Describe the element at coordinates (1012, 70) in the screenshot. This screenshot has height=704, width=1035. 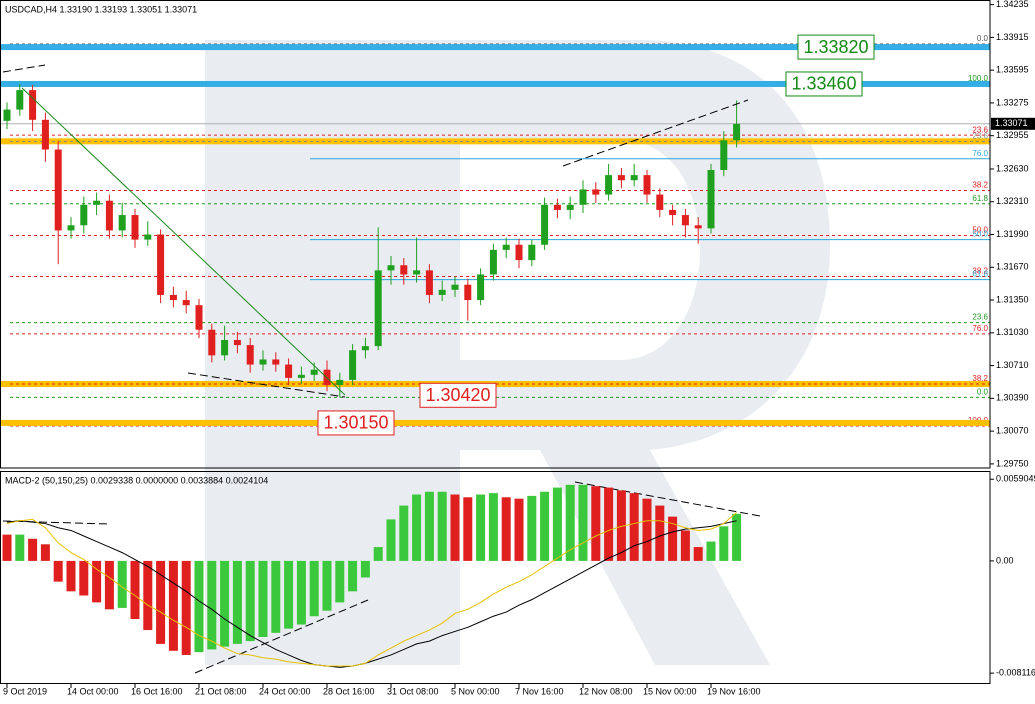
I see `y-tick-label: 1.33595` at that location.